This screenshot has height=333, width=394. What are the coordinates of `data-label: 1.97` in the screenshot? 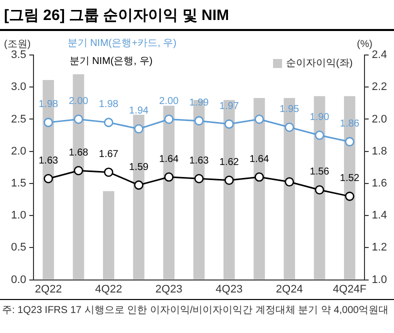 It's located at (229, 106).